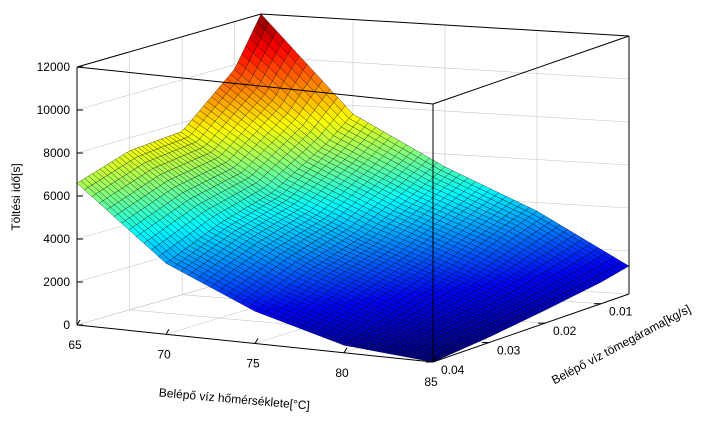 The width and height of the screenshot is (701, 437). I want to click on x-tick-label: 75, so click(253, 364).